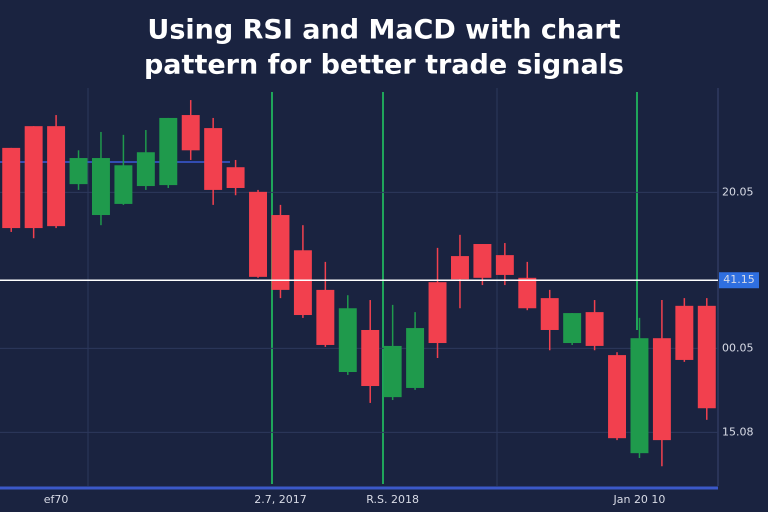 The height and width of the screenshot is (512, 768). What do you see at coordinates (384, 65) in the screenshot?
I see `chart-title: pattern for better trade signals` at bounding box center [384, 65].